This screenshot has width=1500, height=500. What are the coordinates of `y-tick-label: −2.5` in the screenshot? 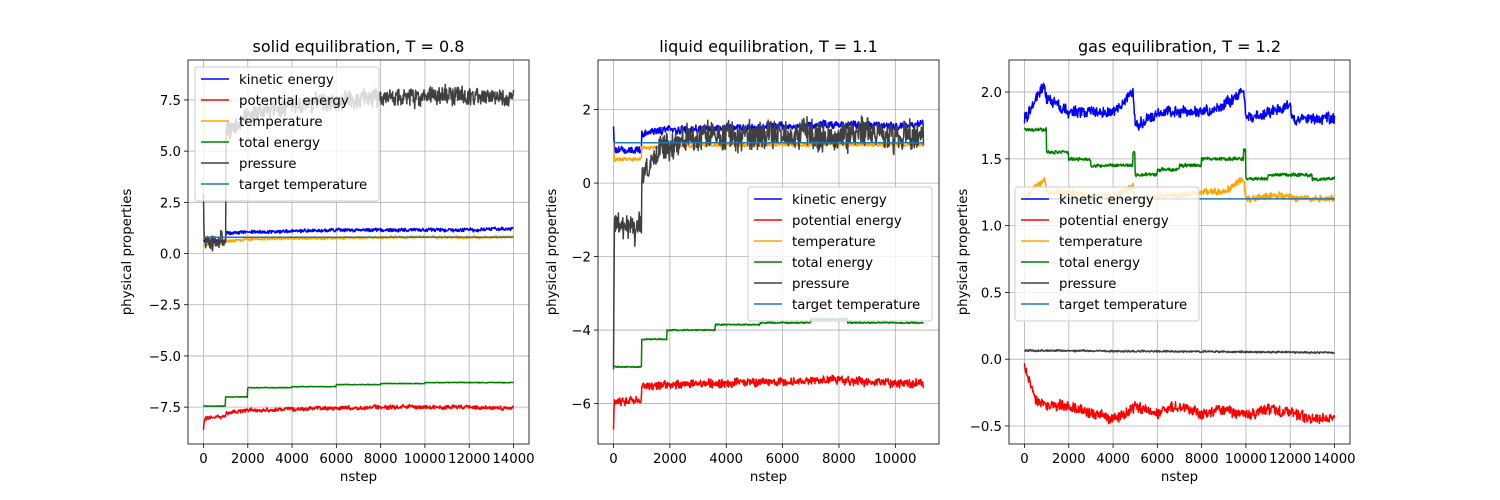 It's located at (165, 306).